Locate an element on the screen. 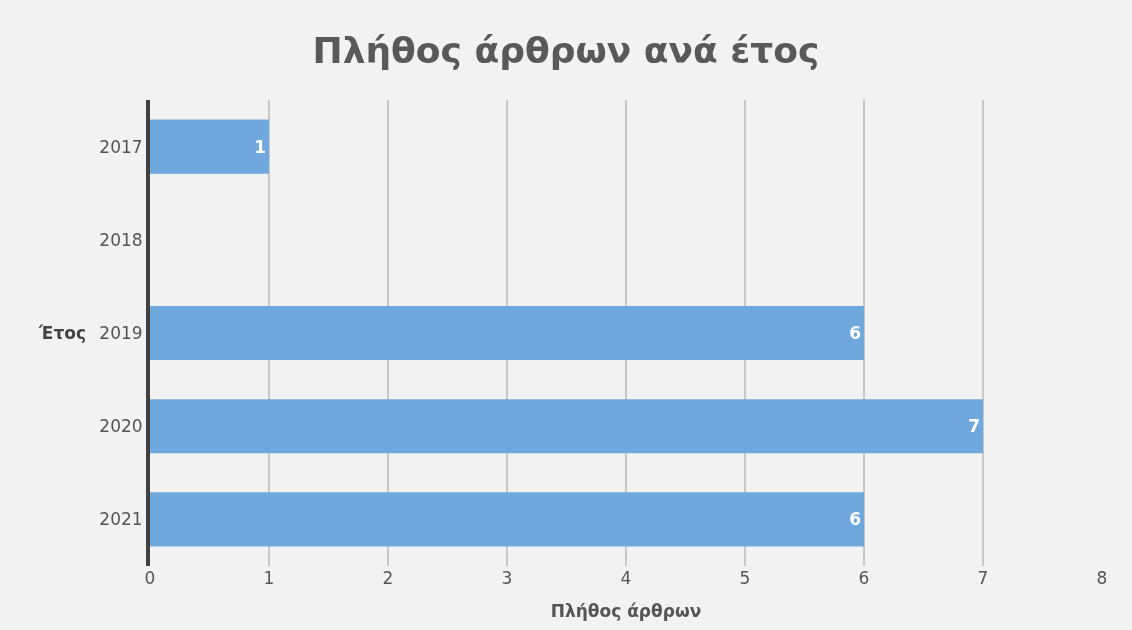 The width and height of the screenshot is (1132, 630). y-tick-label: 2017 is located at coordinates (121, 146).